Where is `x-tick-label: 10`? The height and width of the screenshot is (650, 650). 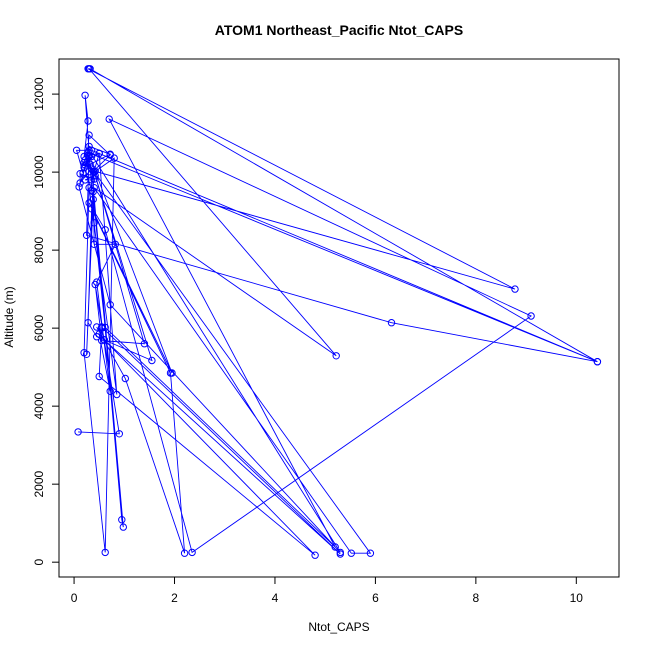 x-tick-label: 10 is located at coordinates (577, 598).